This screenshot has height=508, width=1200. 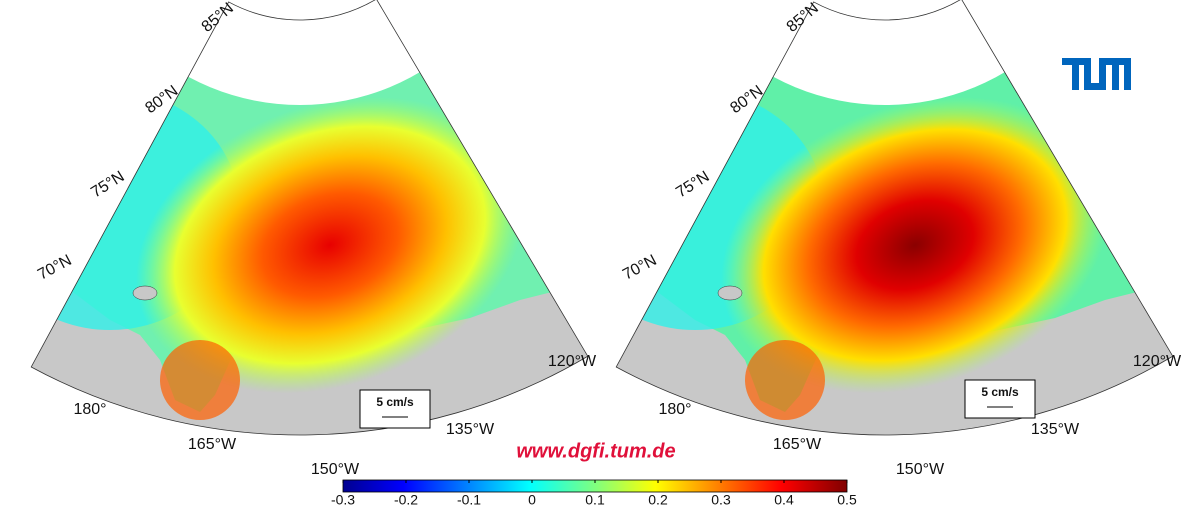 What do you see at coordinates (1096, 74) in the screenshot?
I see `tum-logo` at bounding box center [1096, 74].